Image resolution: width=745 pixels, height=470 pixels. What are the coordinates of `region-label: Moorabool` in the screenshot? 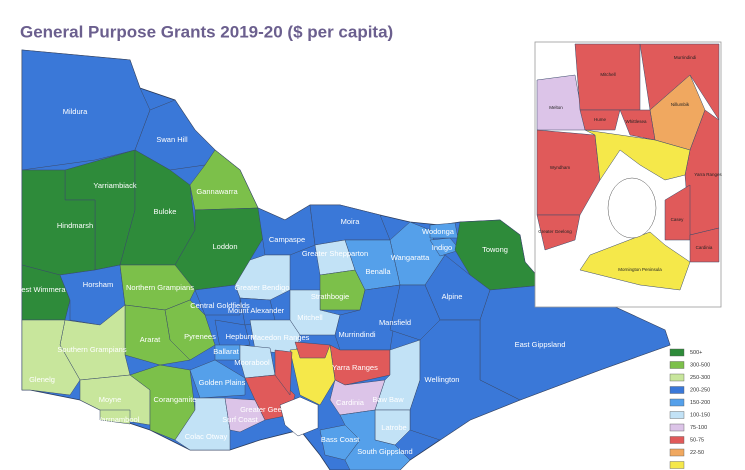 It's located at (252, 362).